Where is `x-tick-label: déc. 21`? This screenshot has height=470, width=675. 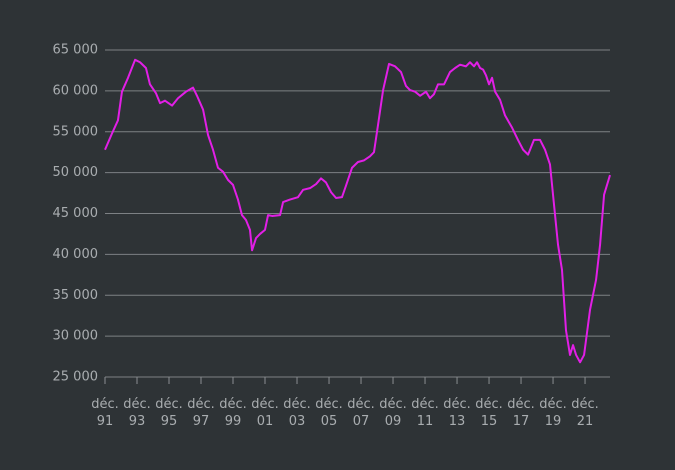 x-tick-label: déc. 21 is located at coordinates (585, 413).